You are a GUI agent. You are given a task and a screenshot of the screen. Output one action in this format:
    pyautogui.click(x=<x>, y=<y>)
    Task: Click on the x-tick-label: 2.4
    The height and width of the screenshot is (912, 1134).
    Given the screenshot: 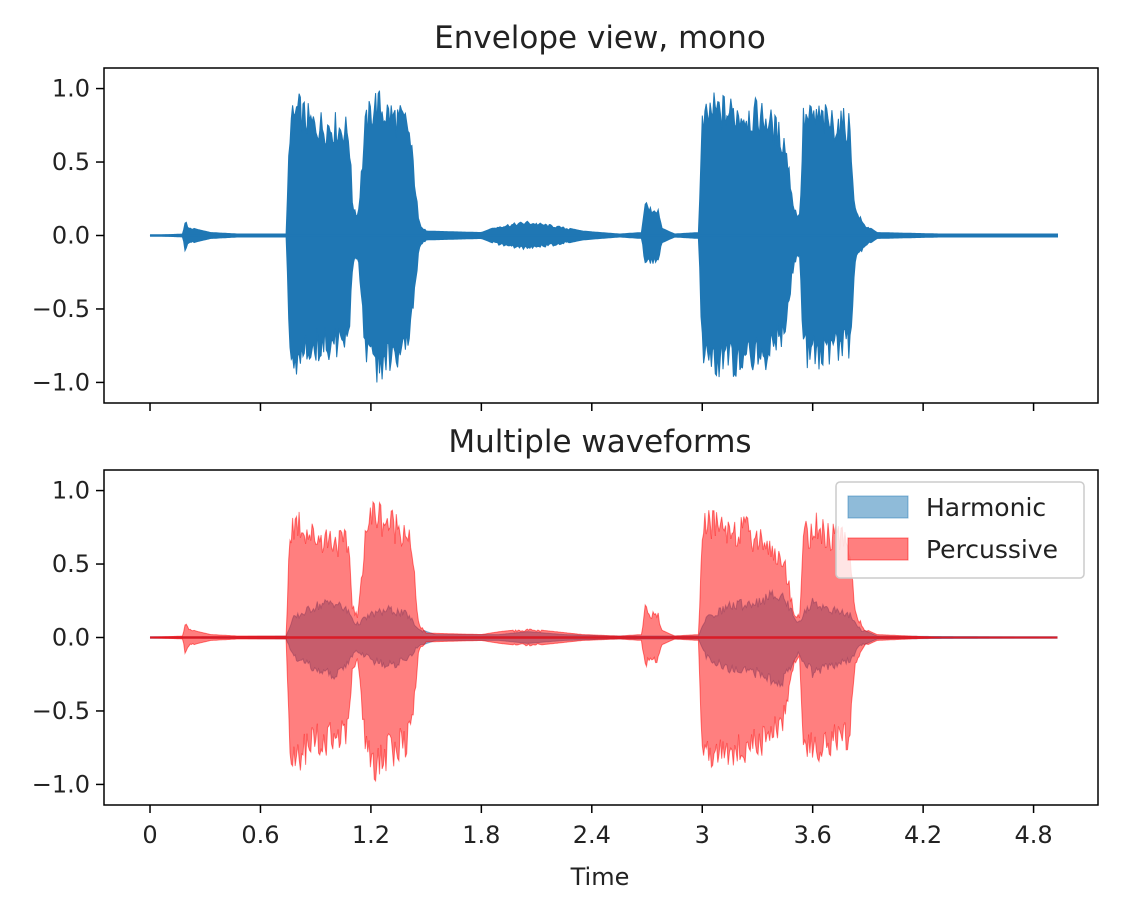 What is the action you would take?
    pyautogui.click(x=592, y=835)
    